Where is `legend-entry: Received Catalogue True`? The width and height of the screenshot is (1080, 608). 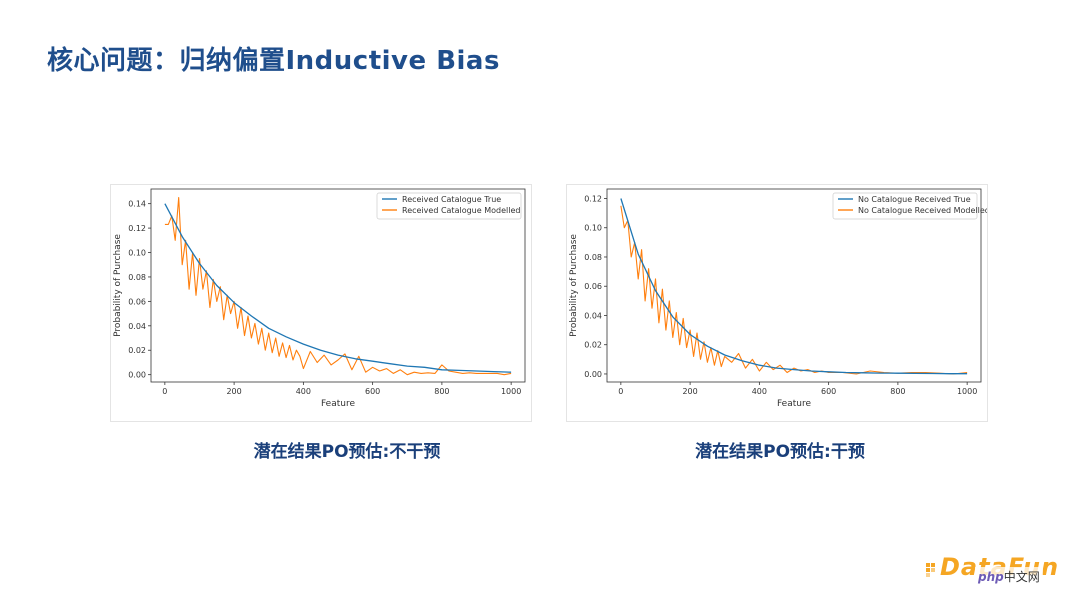 legend-entry: Received Catalogue True is located at coordinates (451, 199).